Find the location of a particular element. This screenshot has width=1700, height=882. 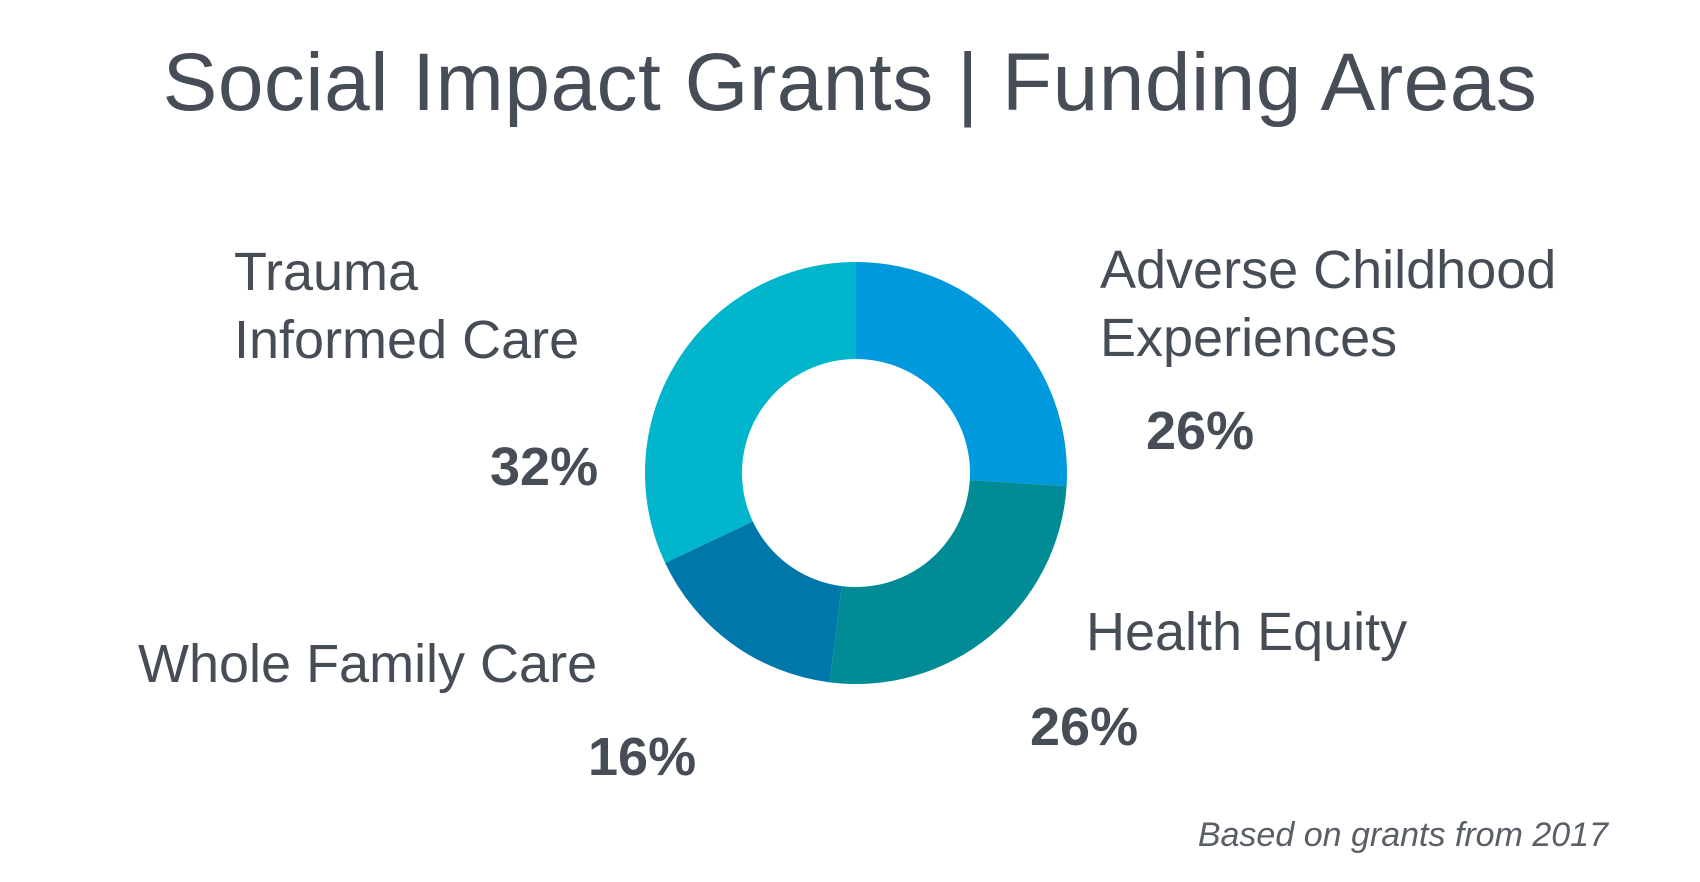

slice-label-line: Health Equity is located at coordinates (1247, 632).